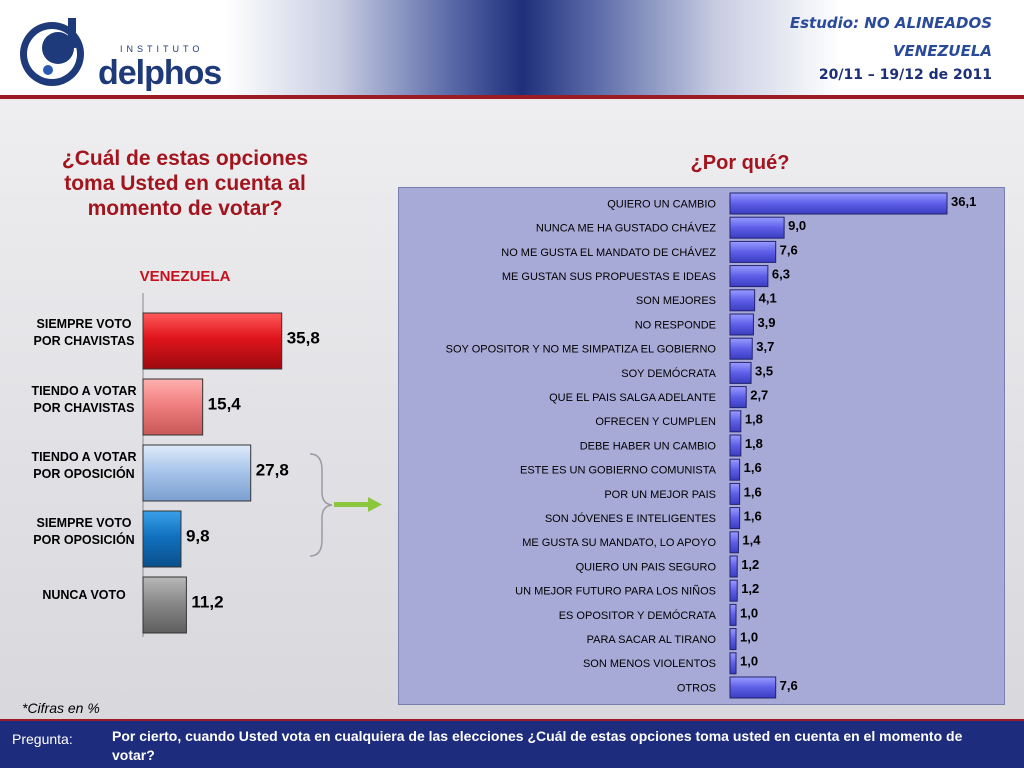  Describe the element at coordinates (61, 708) in the screenshot. I see `figures-note: *Cifras en %` at that location.